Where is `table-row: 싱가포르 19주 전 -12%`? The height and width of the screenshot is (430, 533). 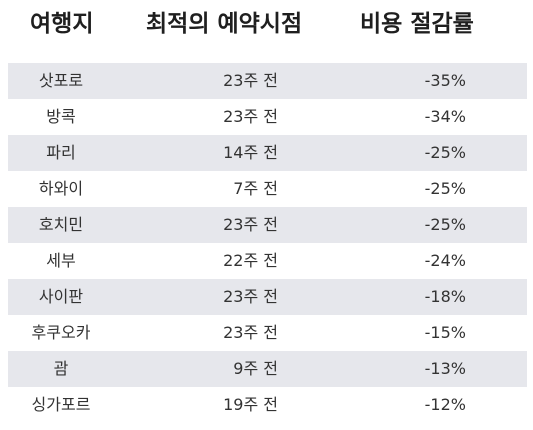 table-row: 싱가포르 19주 전 -12% is located at coordinates (267, 405).